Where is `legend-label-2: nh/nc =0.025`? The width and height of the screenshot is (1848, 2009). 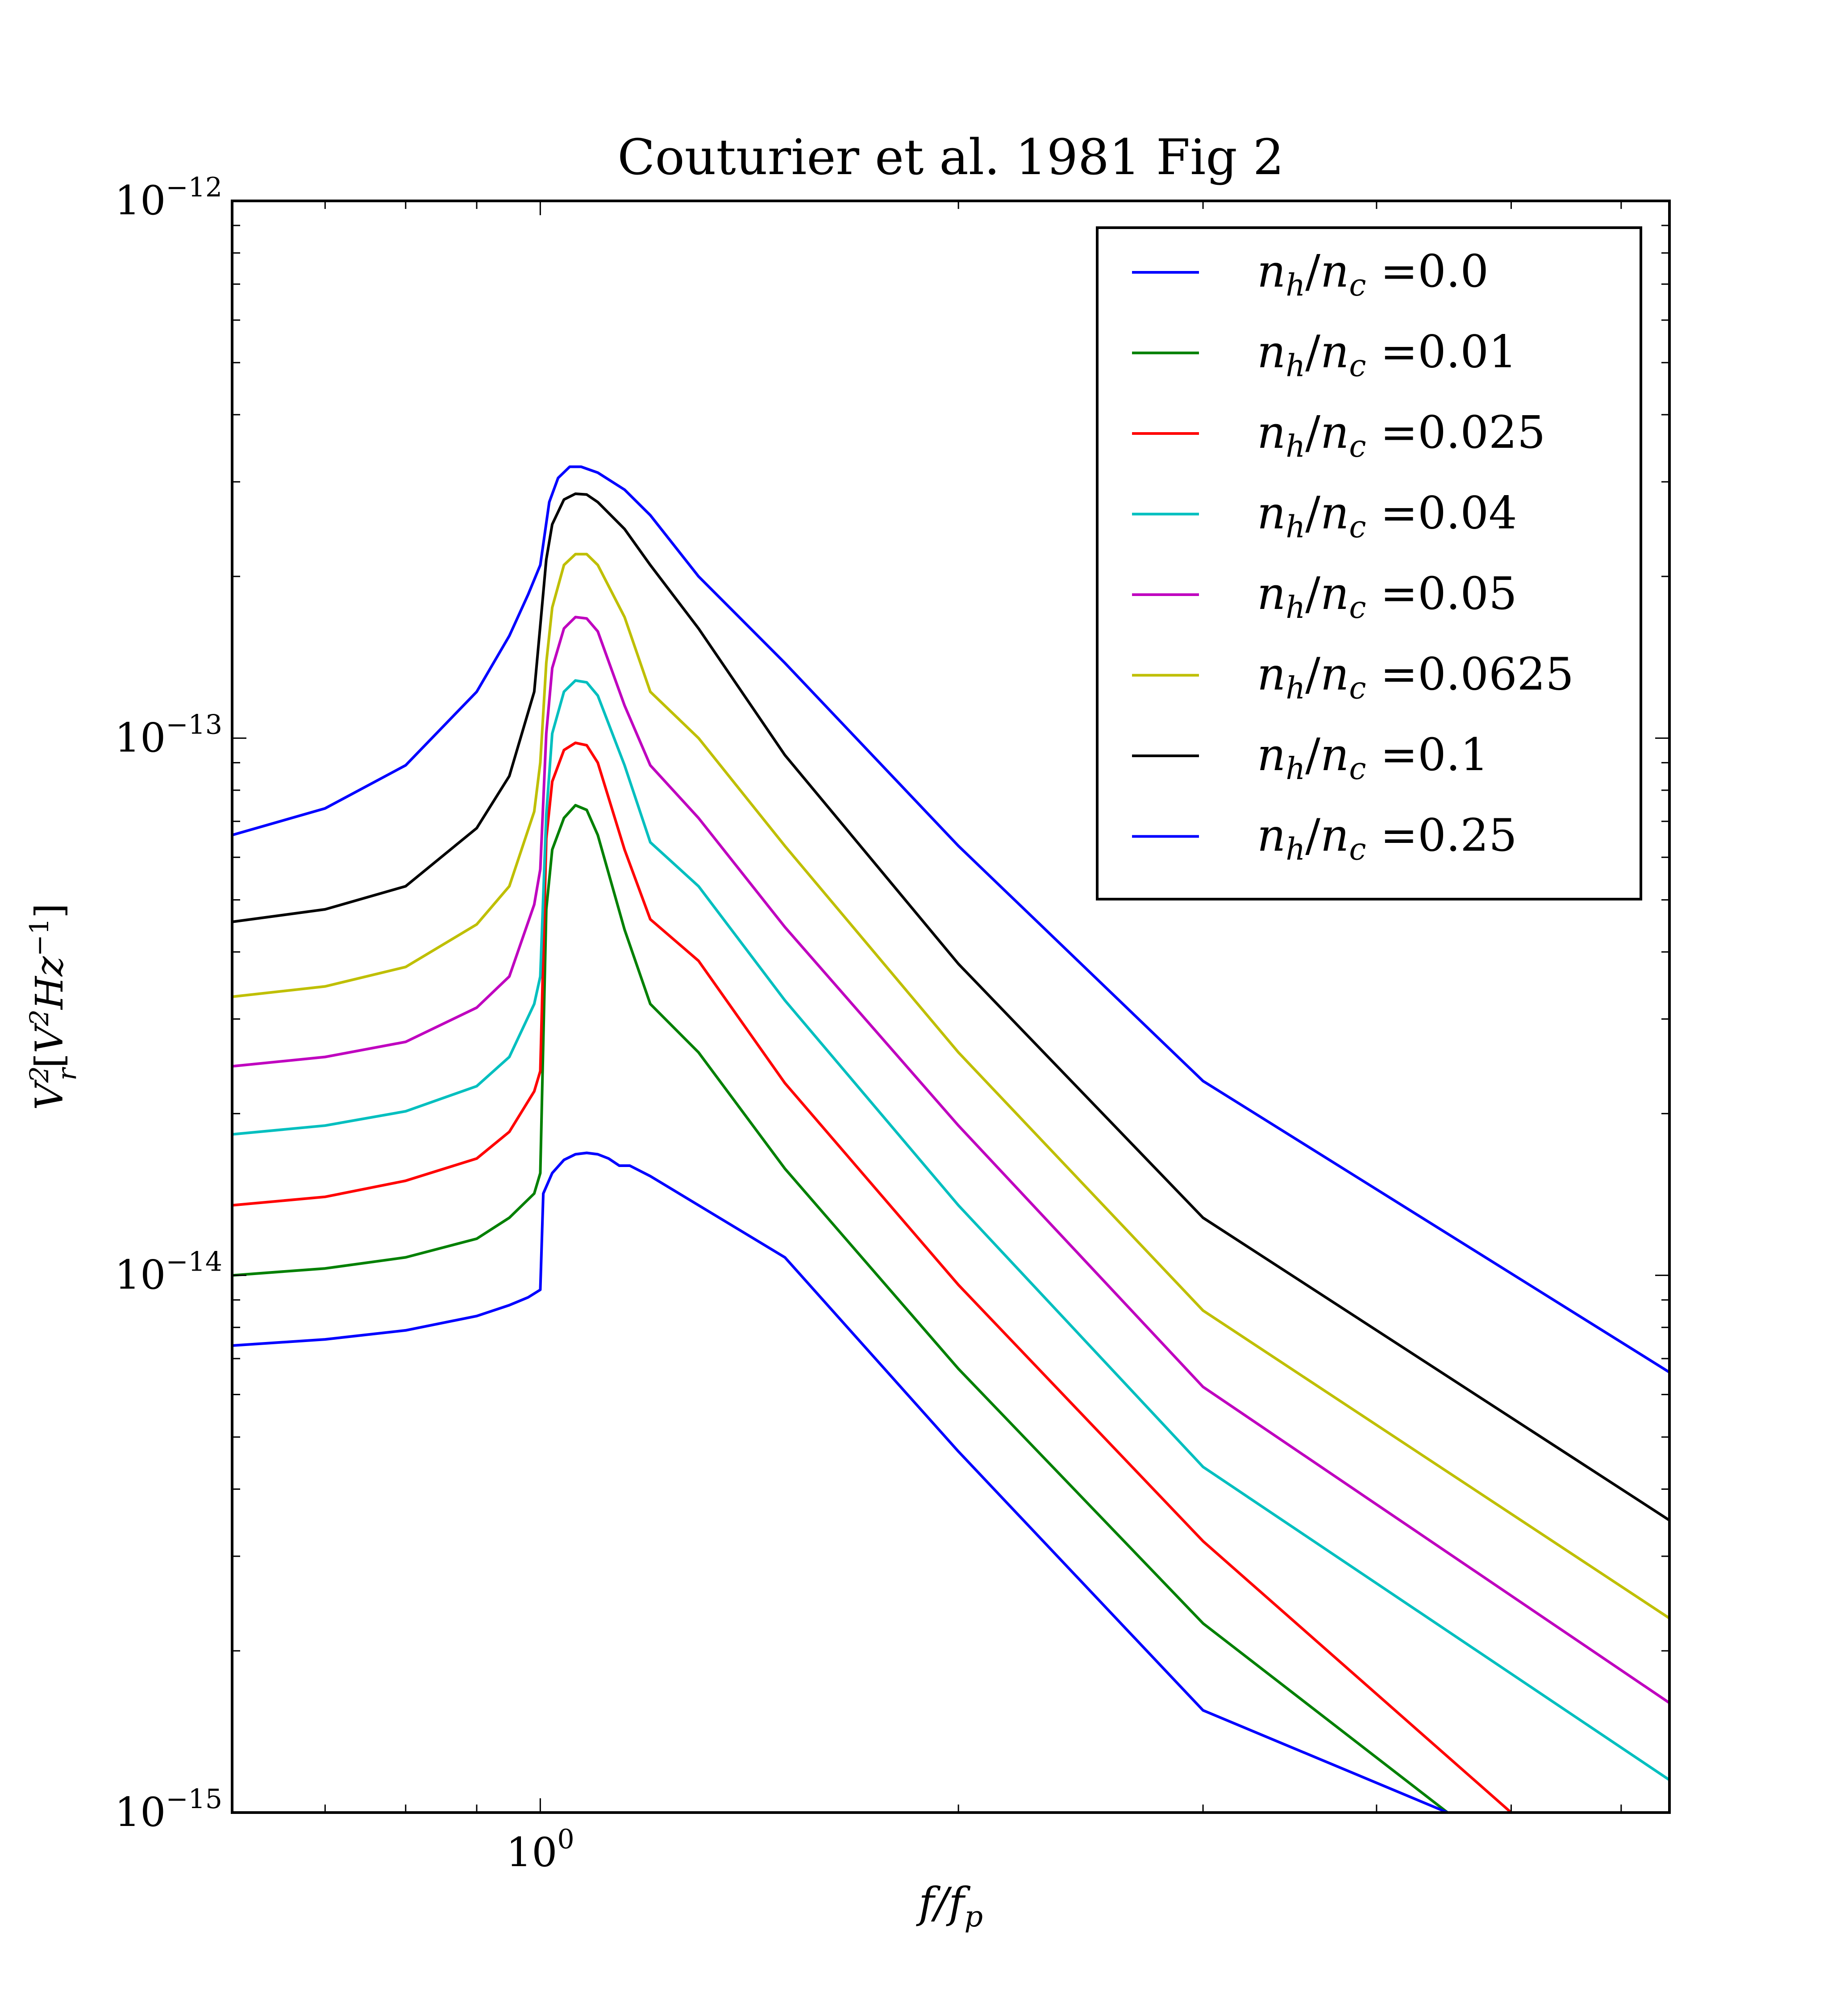
legend-label-2: nh/nc =0.025 is located at coordinates (1401, 435).